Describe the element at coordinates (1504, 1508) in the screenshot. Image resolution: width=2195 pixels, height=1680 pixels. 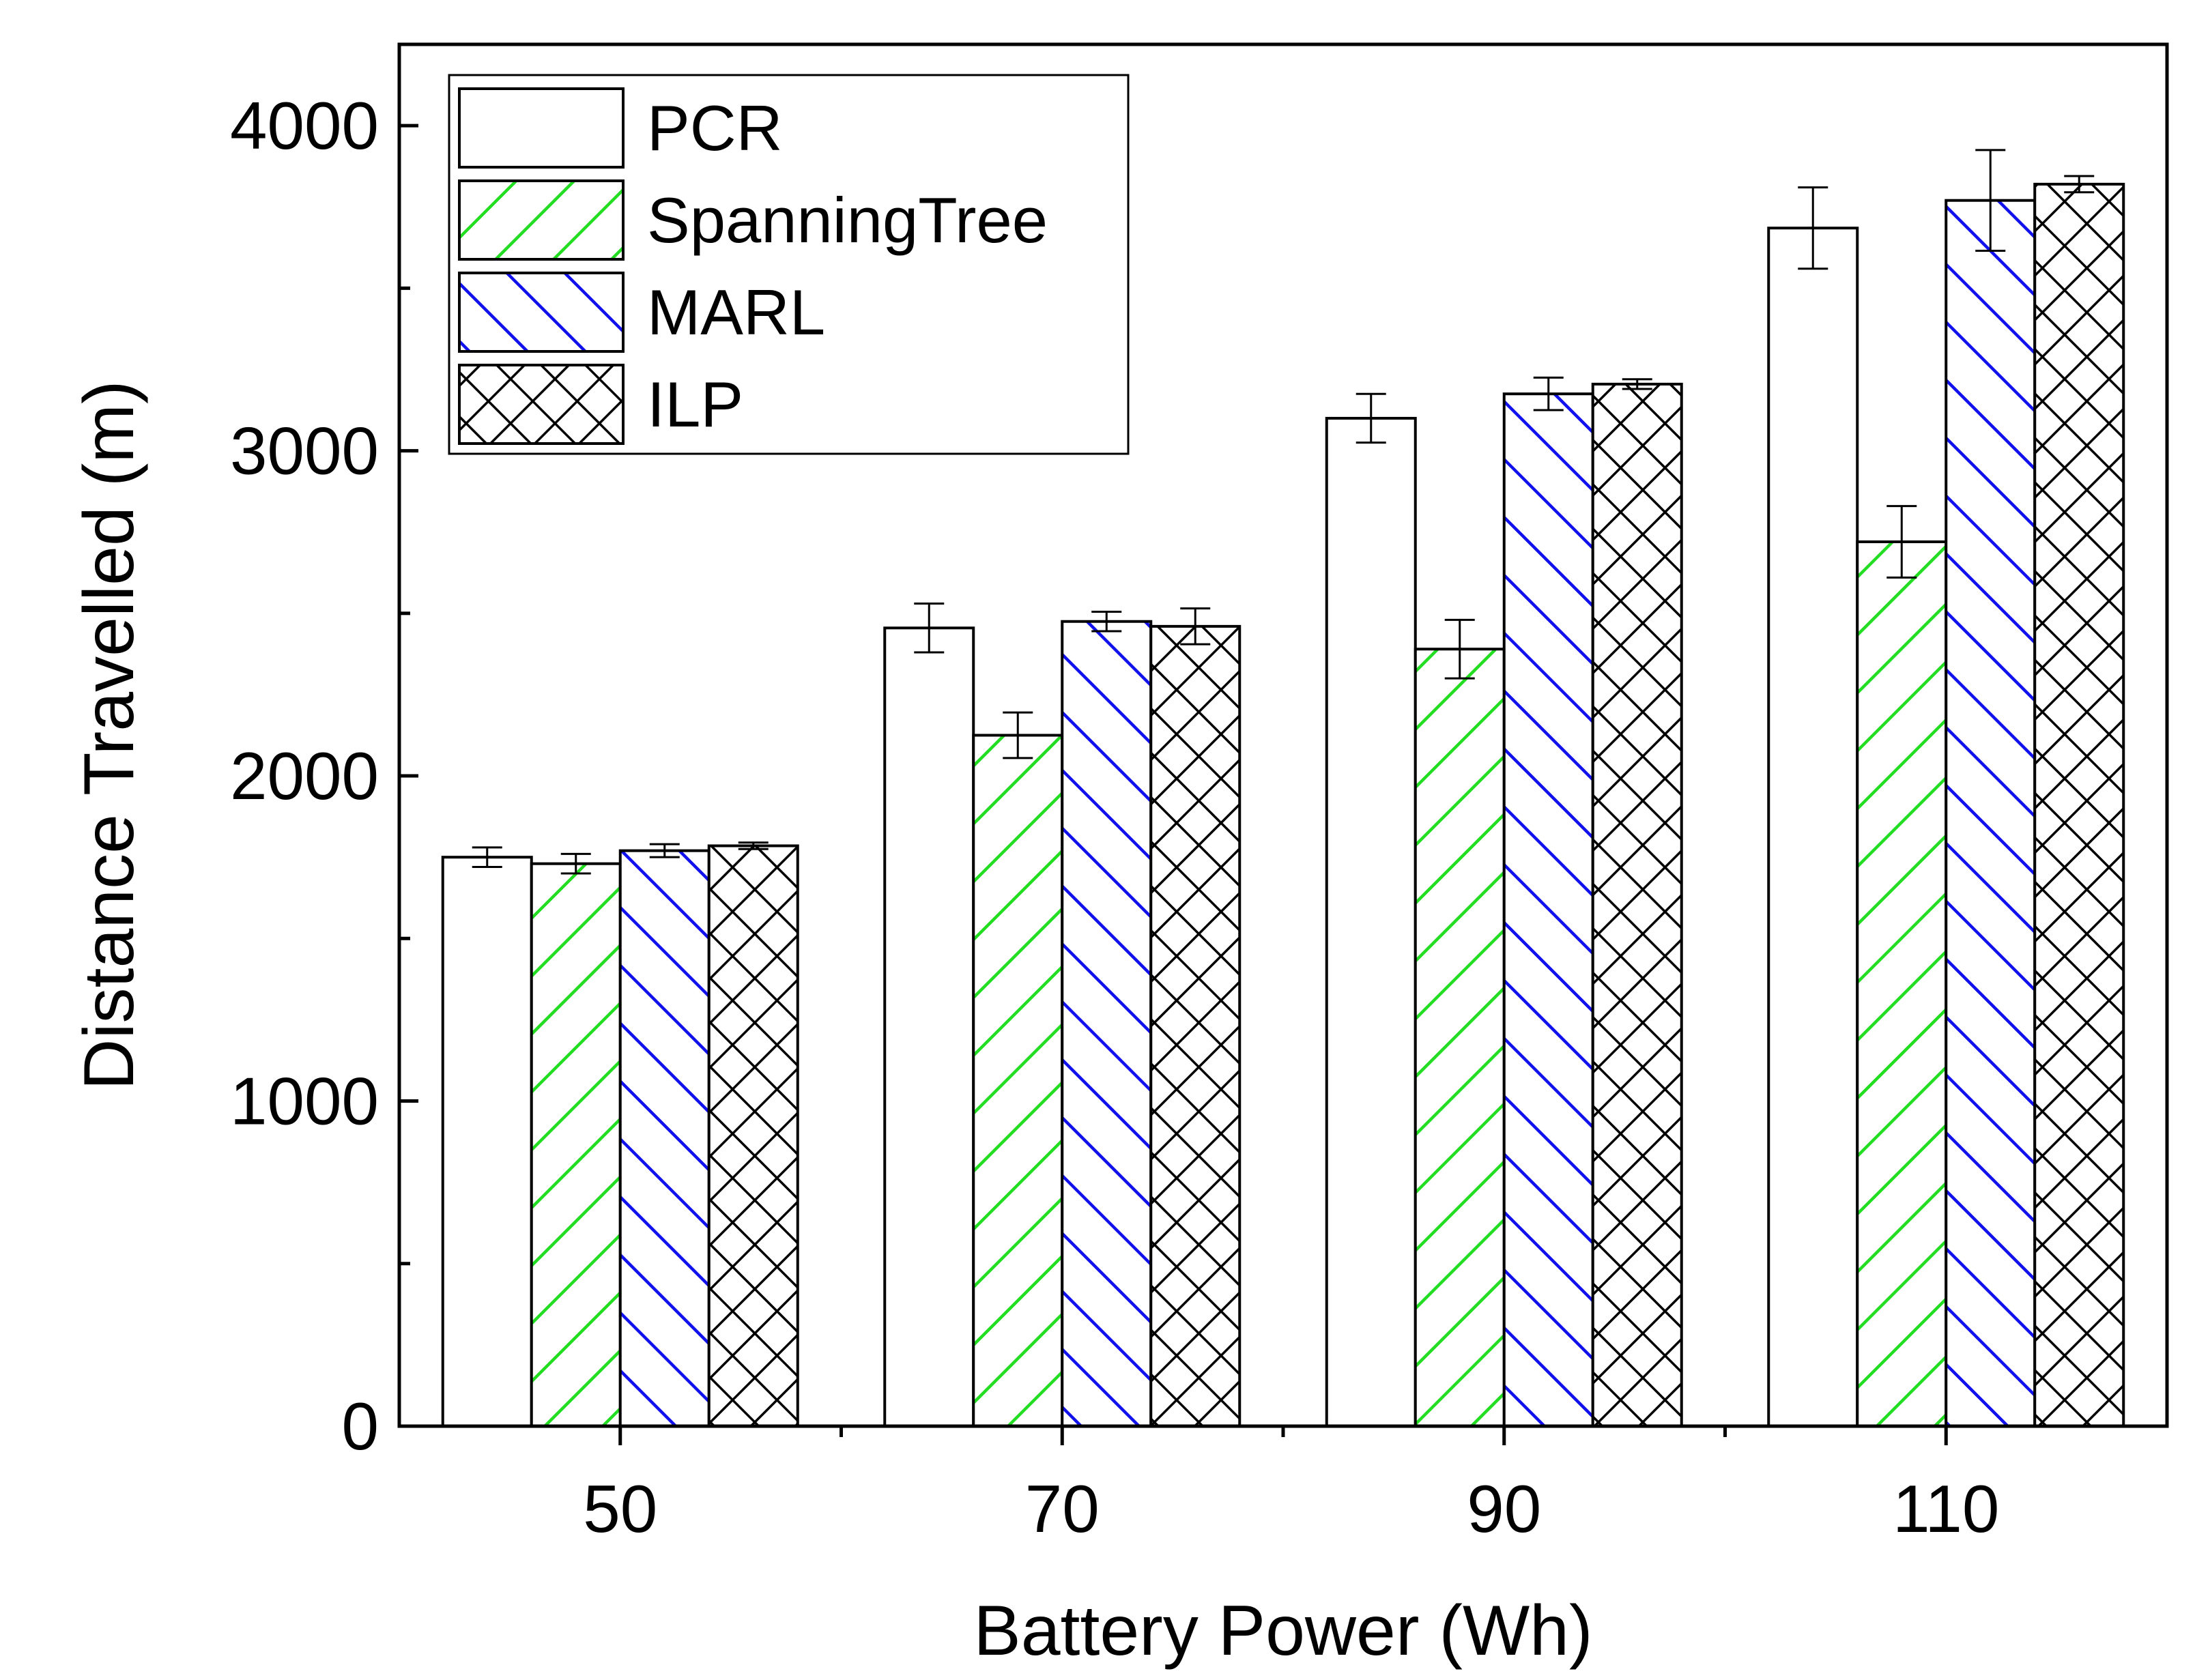
I see `x-tick-label: 90` at that location.